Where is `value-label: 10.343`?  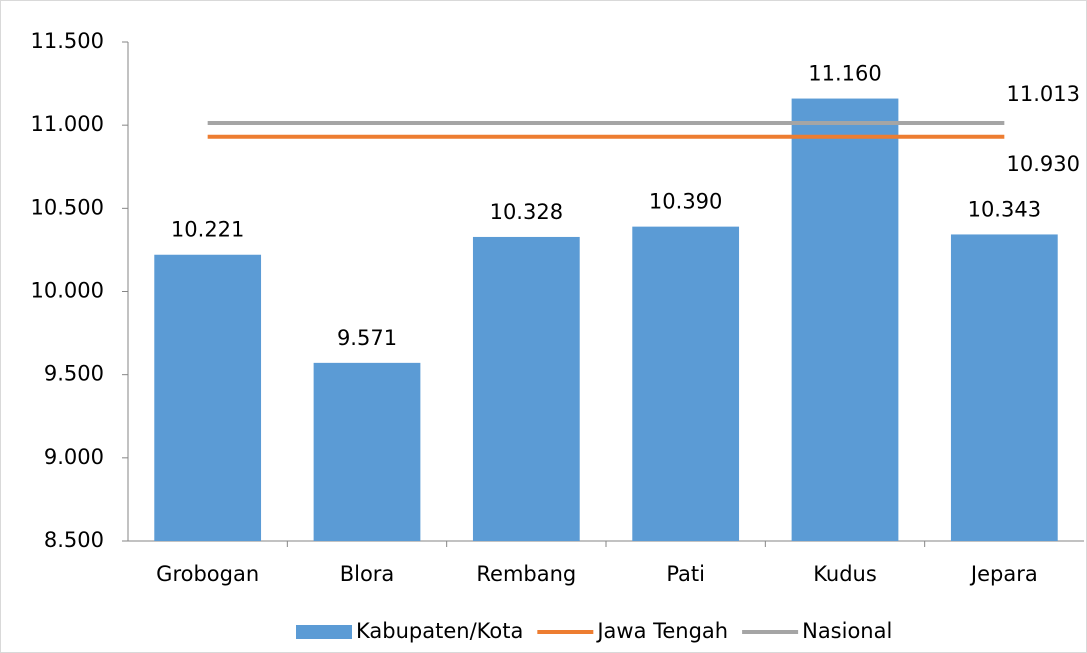
value-label: 10.343 is located at coordinates (1004, 209).